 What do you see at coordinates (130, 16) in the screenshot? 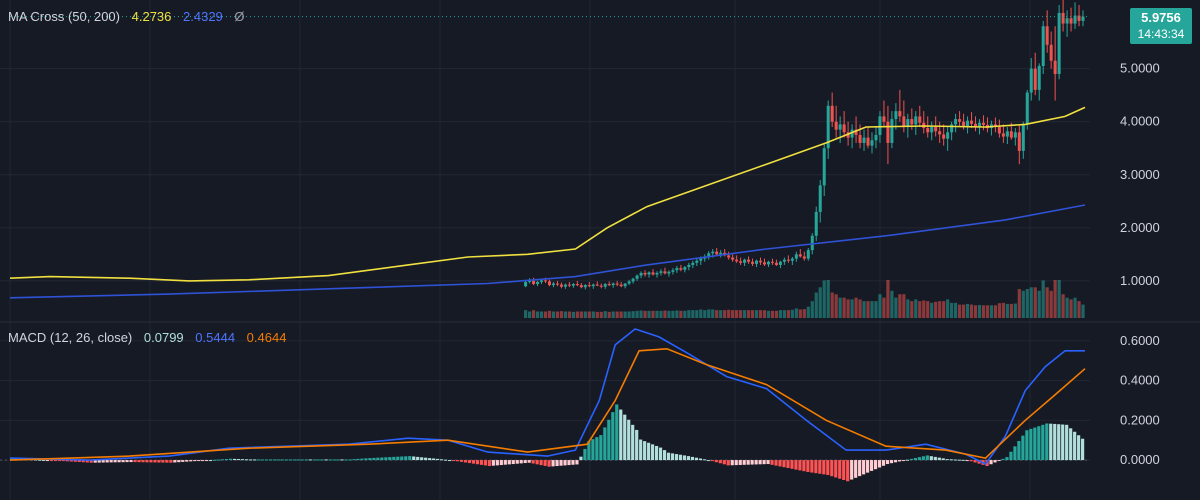
I see `ma-cross-legend: MA Cross (50, 200) 4.2736 2.4329 Ø` at bounding box center [130, 16].